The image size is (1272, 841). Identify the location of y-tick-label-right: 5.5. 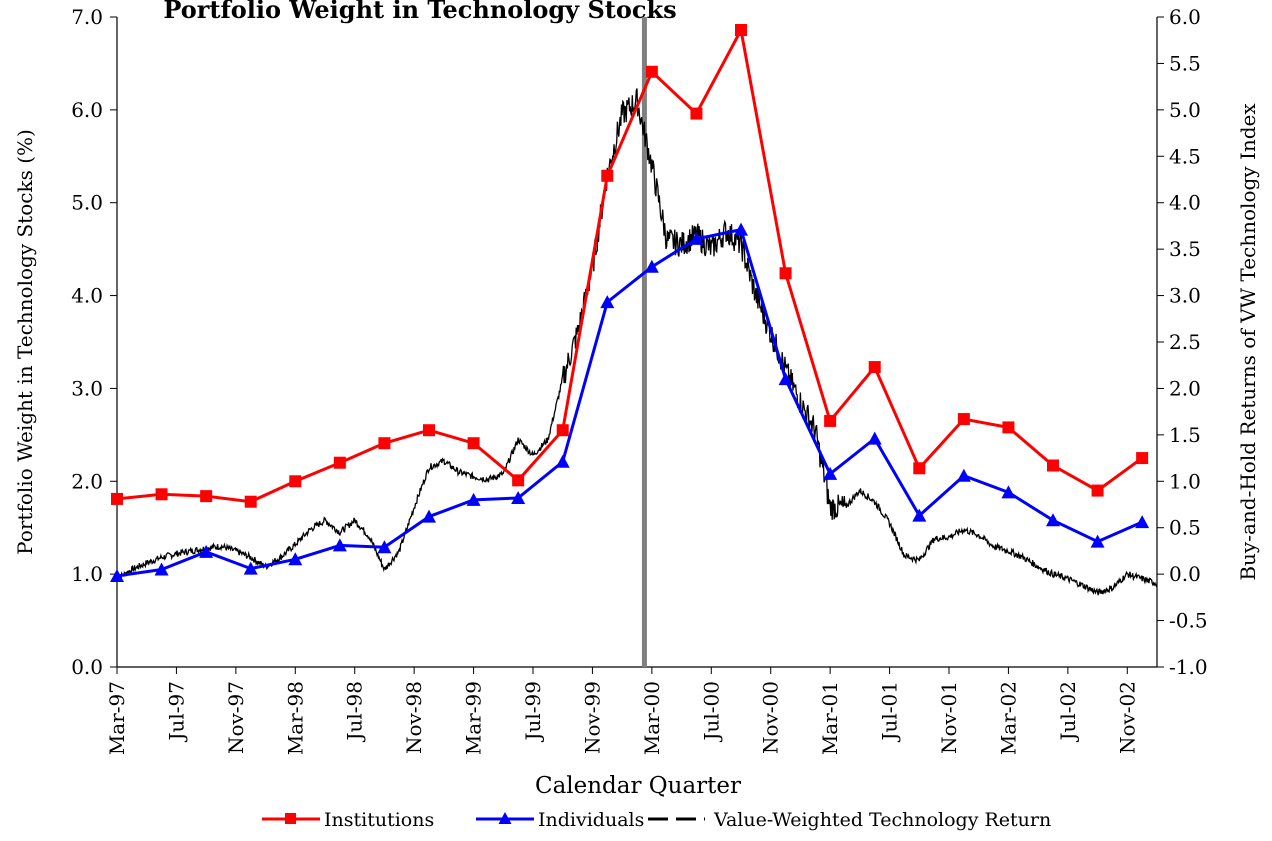
(1185, 63).